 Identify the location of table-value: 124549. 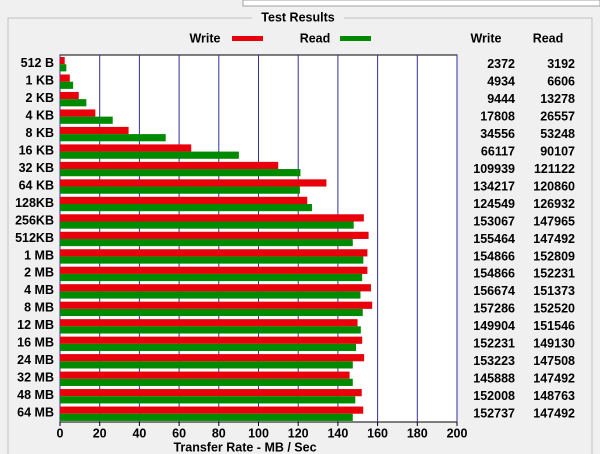
(494, 204).